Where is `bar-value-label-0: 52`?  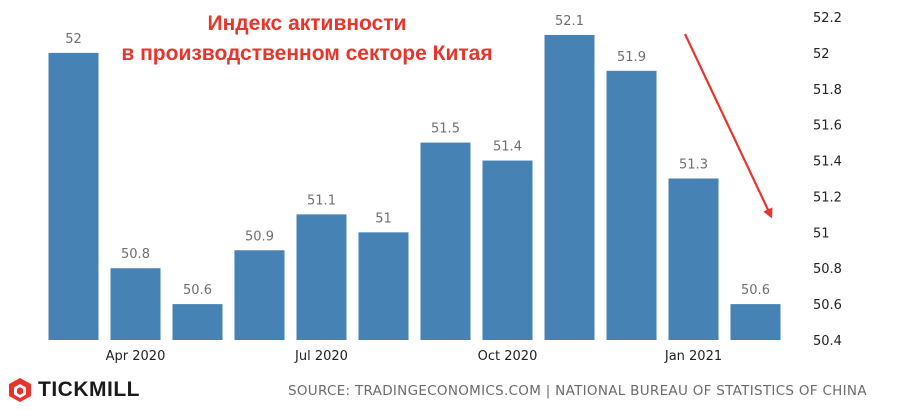
bar-value-label-0: 52 is located at coordinates (73, 39).